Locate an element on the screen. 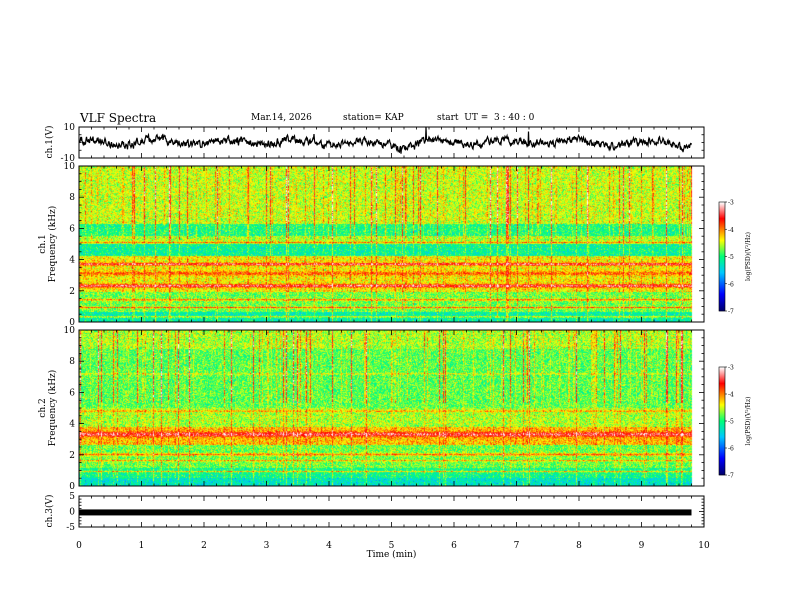  ch1-spec-channel-label: ch.1 is located at coordinates (43, 243).